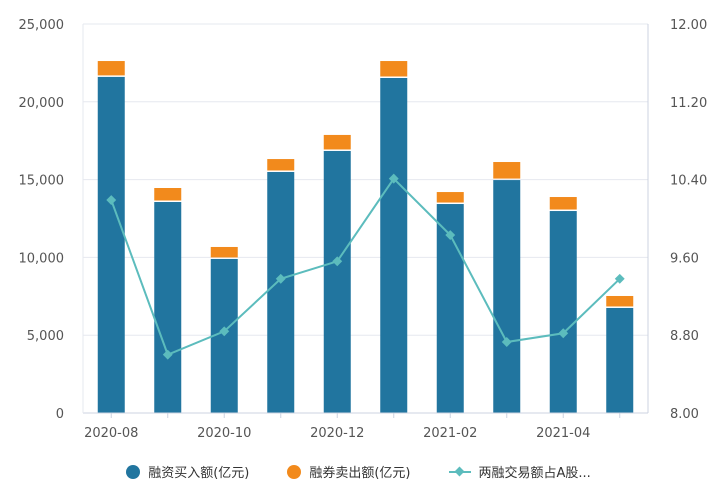  What do you see at coordinates (563, 433) in the screenshot?
I see `x-tick-label: 2021-04` at bounding box center [563, 433].